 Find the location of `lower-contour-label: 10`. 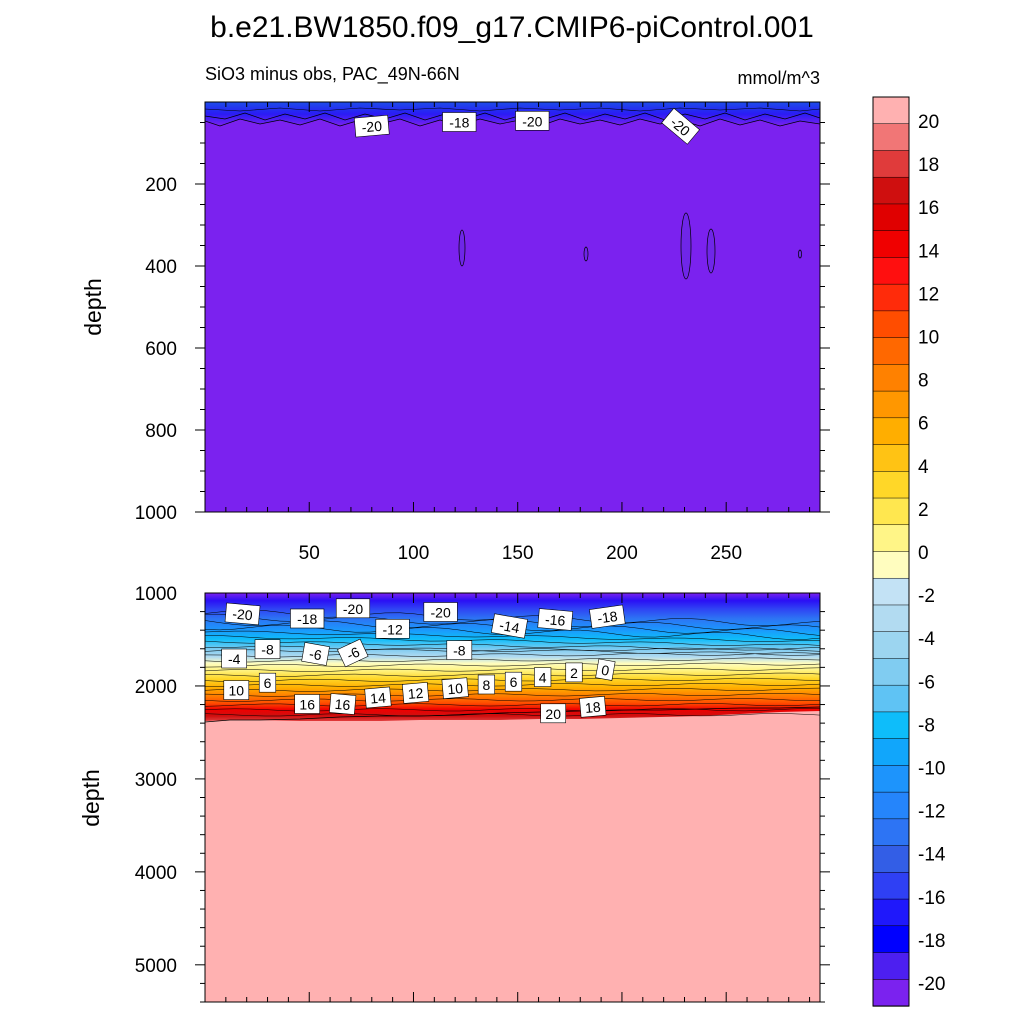

lower-contour-label: 10 is located at coordinates (455, 688).